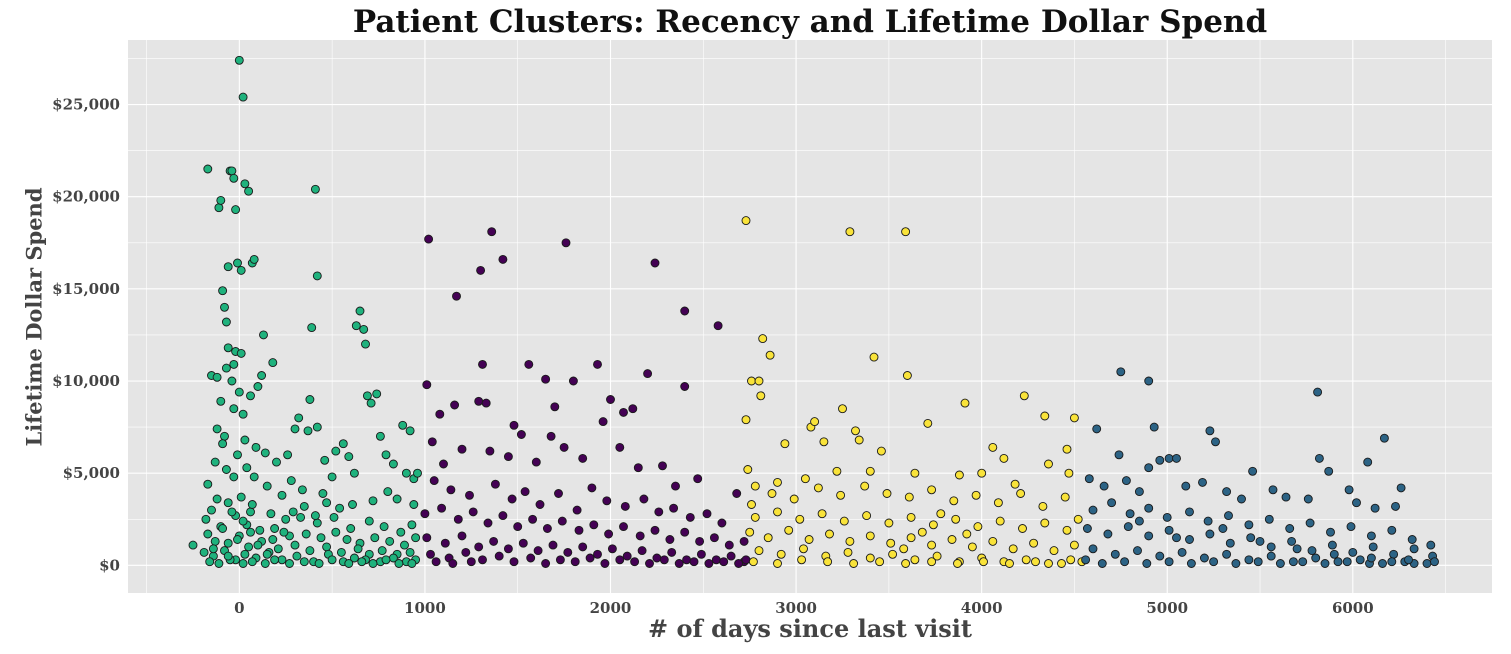 The height and width of the screenshot is (654, 1511). What do you see at coordinates (611, 608) in the screenshot?
I see `x-tick-label: 2000` at bounding box center [611, 608].